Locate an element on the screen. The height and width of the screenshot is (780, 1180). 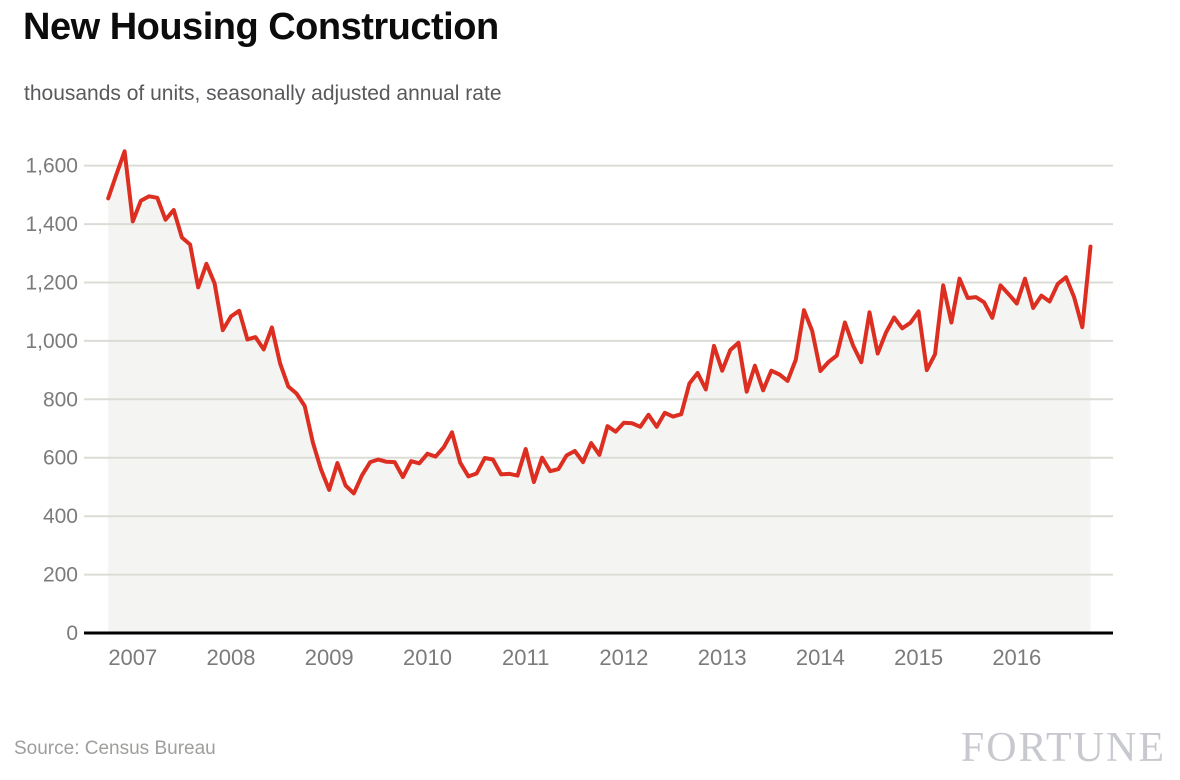
y-tick-label: 600 is located at coordinates (60, 458).